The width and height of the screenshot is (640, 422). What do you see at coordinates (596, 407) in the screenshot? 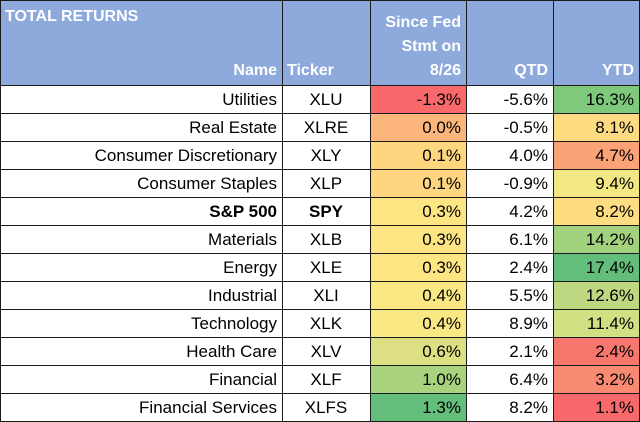
I see `ytd-return-cell: 1.1%` at bounding box center [596, 407].